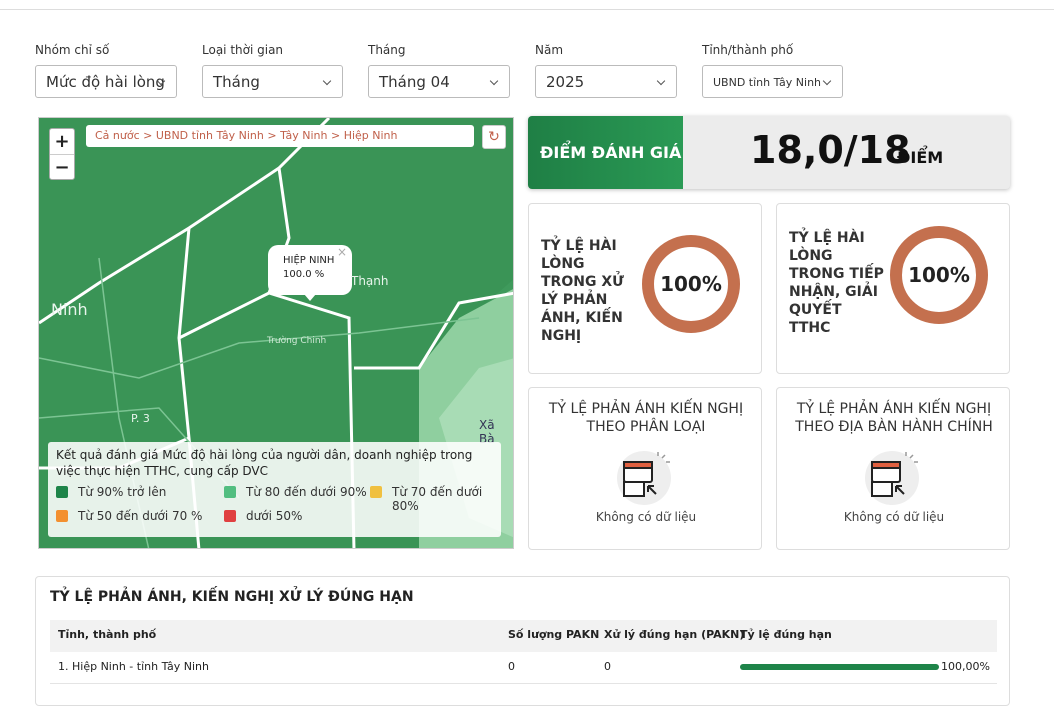 This screenshot has width=1054, height=706. What do you see at coordinates (309, 260) in the screenshot?
I see `popup-name: HIỆP NINH` at bounding box center [309, 260].